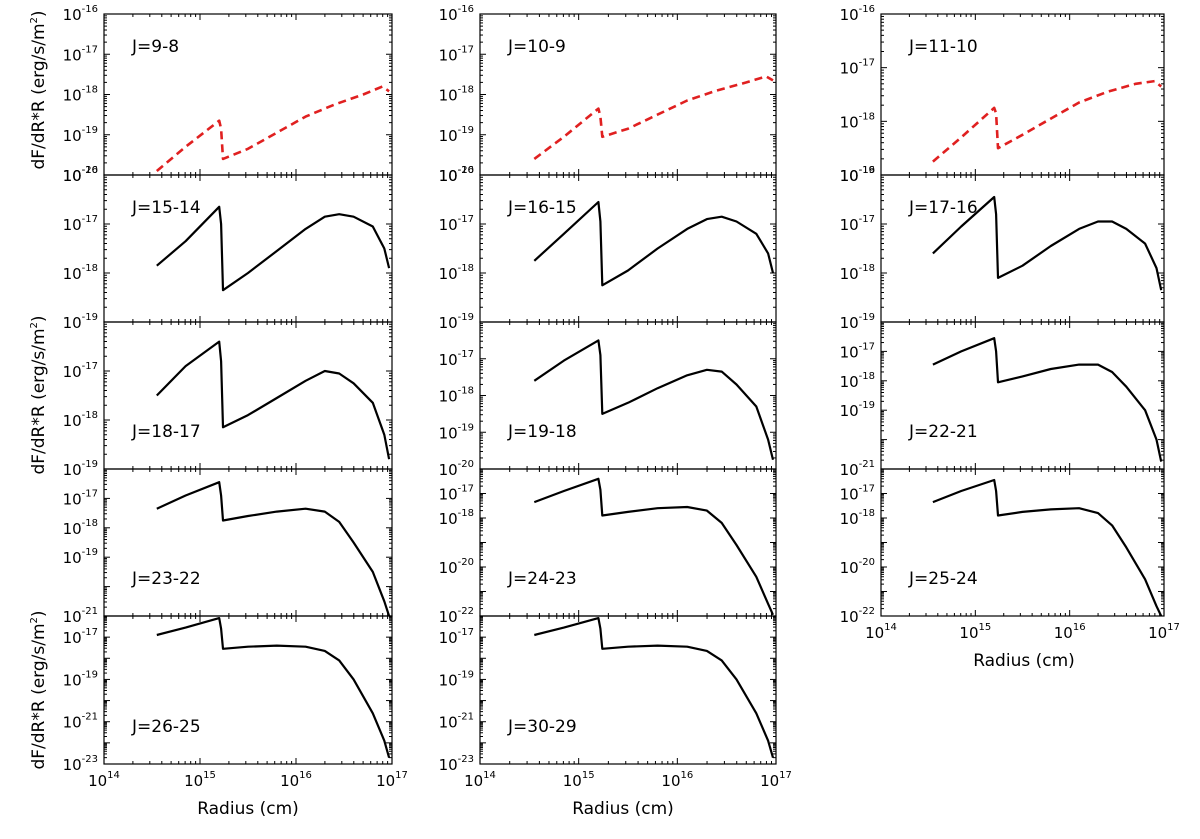 This screenshot has width=1200, height=839. I want to click on panel-label: J=24-23, so click(542, 579).